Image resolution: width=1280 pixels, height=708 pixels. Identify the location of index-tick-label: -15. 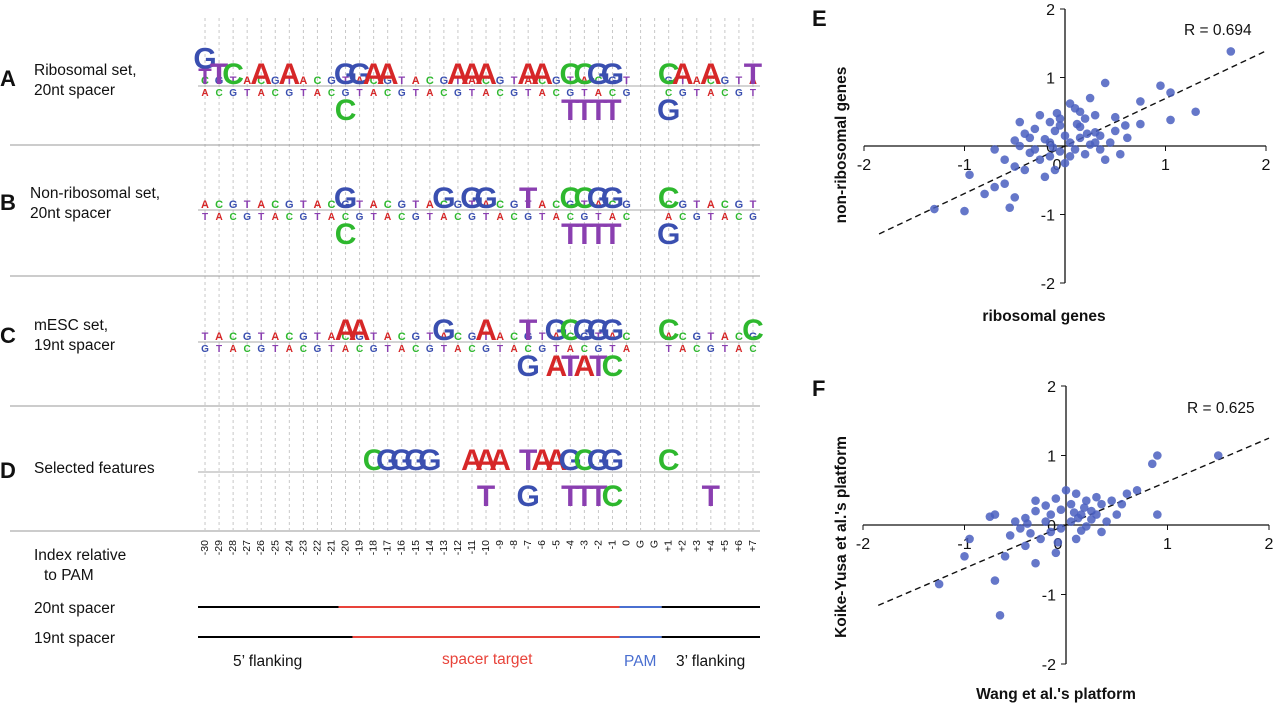
(416, 547).